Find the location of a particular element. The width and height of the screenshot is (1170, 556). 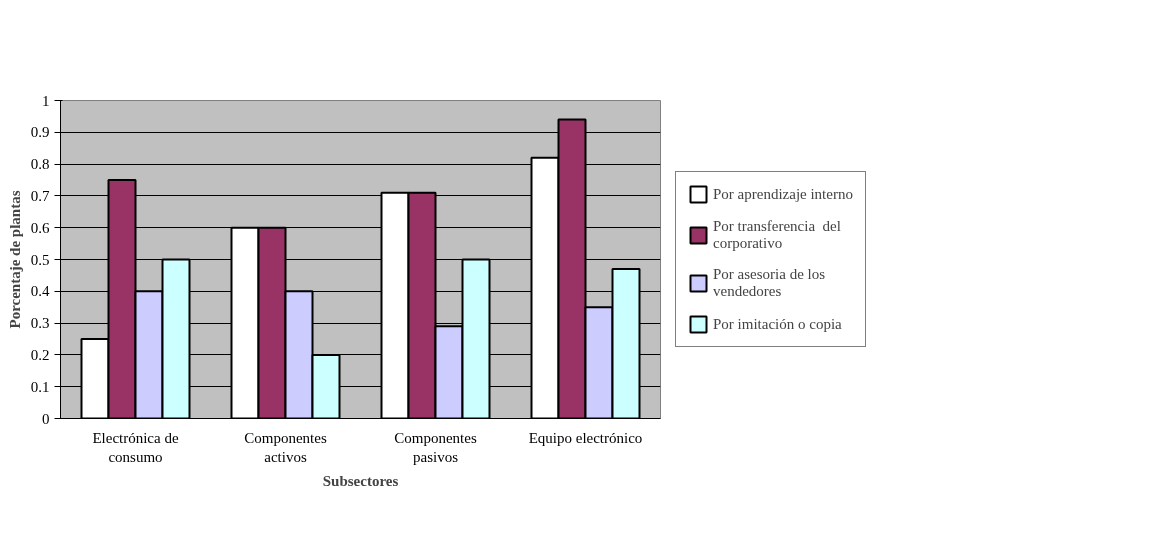

x-axis-title: Subsectores is located at coordinates (360, 480).